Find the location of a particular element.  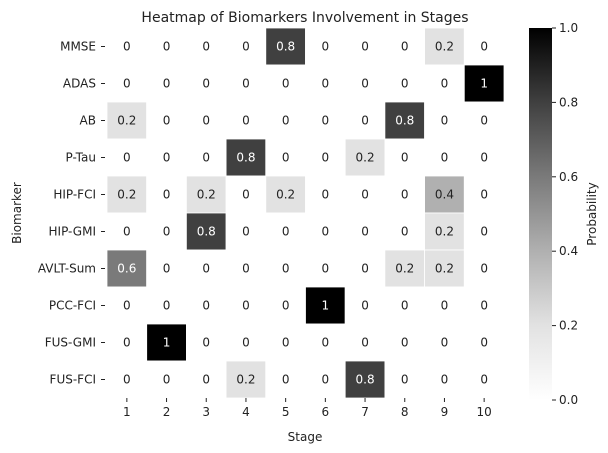

x-tick-label: 3 is located at coordinates (206, 412).